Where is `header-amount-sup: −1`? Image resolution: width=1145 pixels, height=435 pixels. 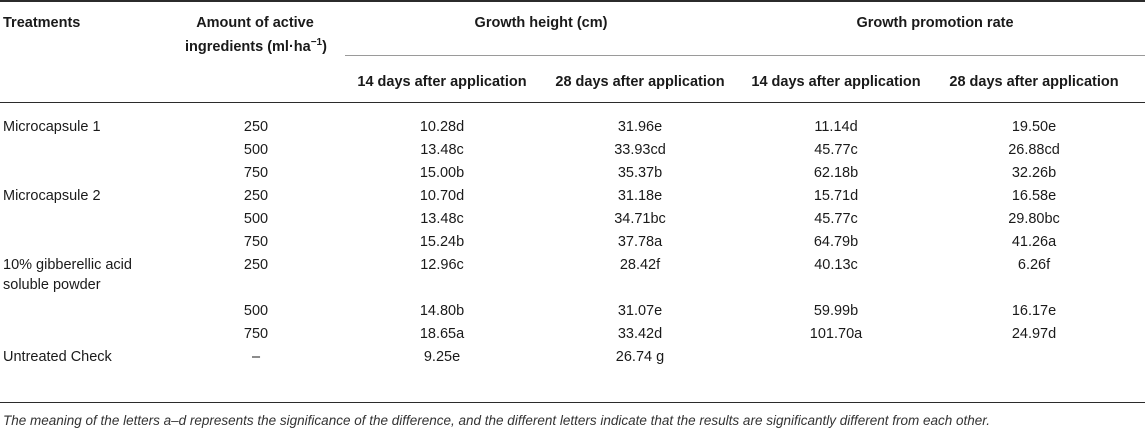 header-amount-sup: −1 is located at coordinates (316, 42).